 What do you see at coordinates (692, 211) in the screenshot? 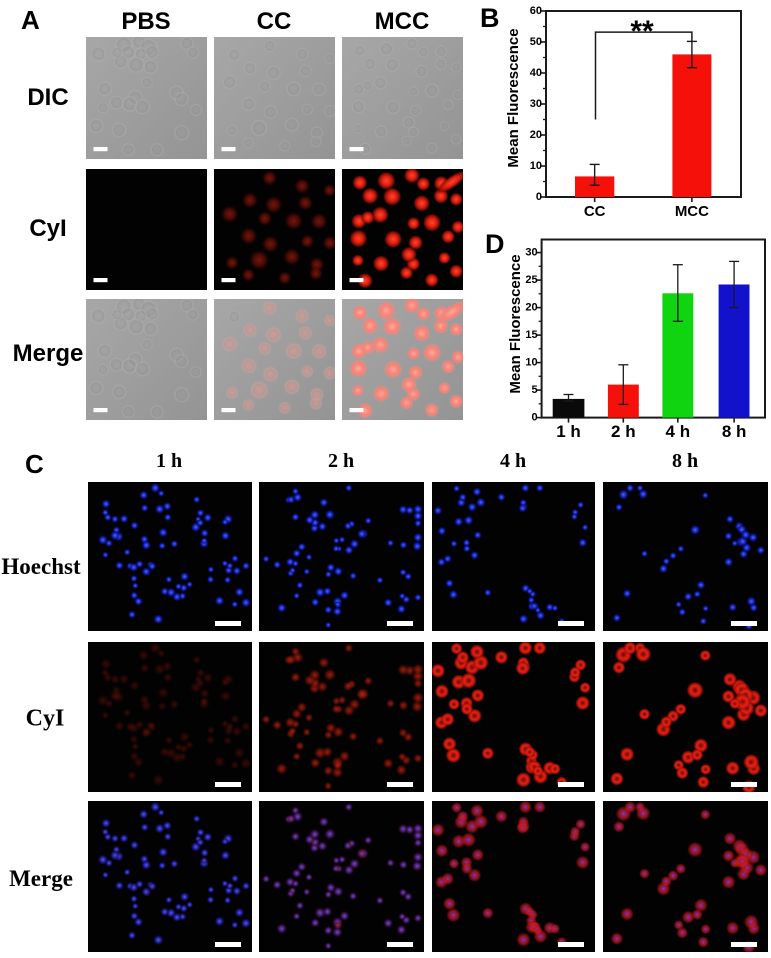
I see `svg-text: MCC` at bounding box center [692, 211].